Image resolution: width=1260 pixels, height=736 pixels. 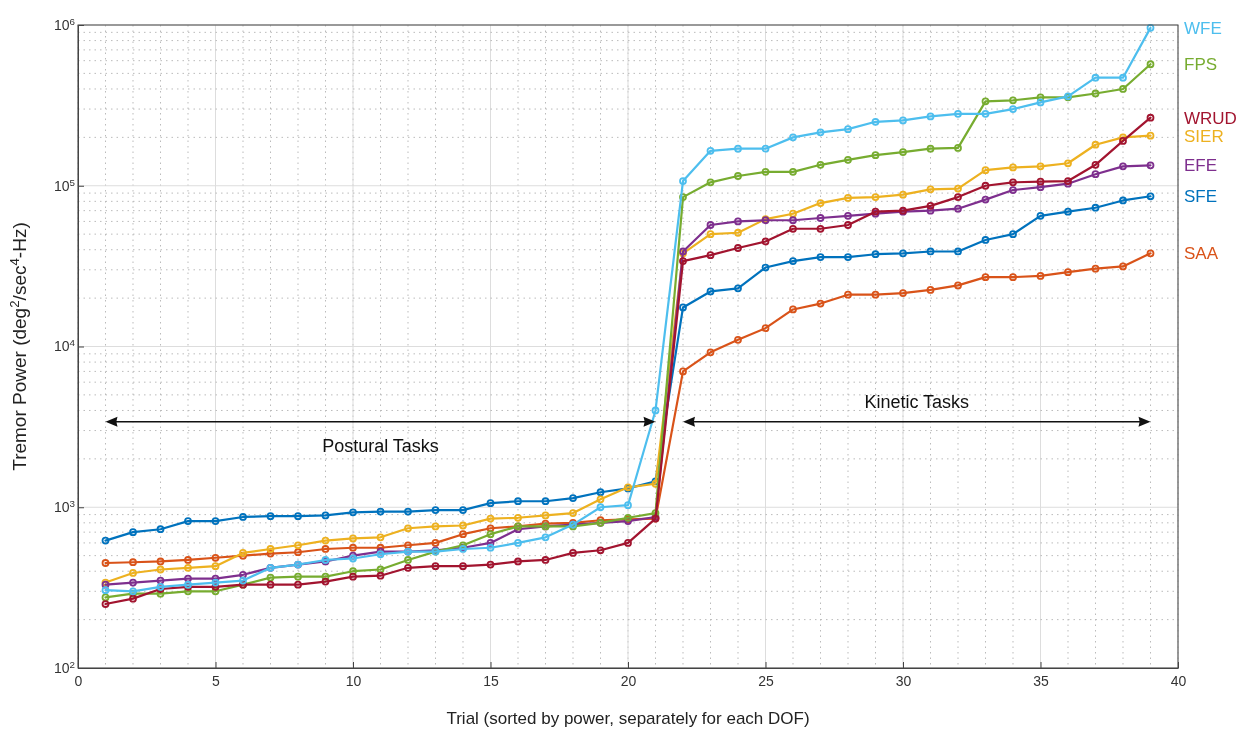 What do you see at coordinates (917, 401) in the screenshot?
I see `annotation: Kinetic Tasks` at bounding box center [917, 401].